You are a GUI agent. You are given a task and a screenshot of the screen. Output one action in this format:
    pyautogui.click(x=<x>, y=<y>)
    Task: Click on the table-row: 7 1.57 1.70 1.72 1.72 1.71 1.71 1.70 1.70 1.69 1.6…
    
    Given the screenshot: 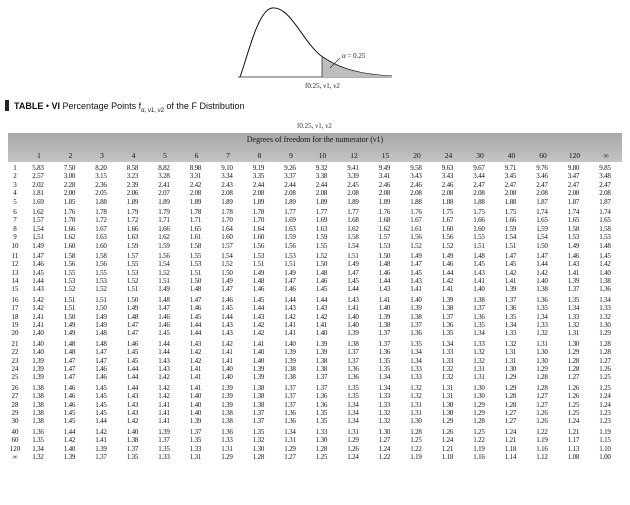 What is the action you would take?
    pyautogui.click(x=315, y=220)
    